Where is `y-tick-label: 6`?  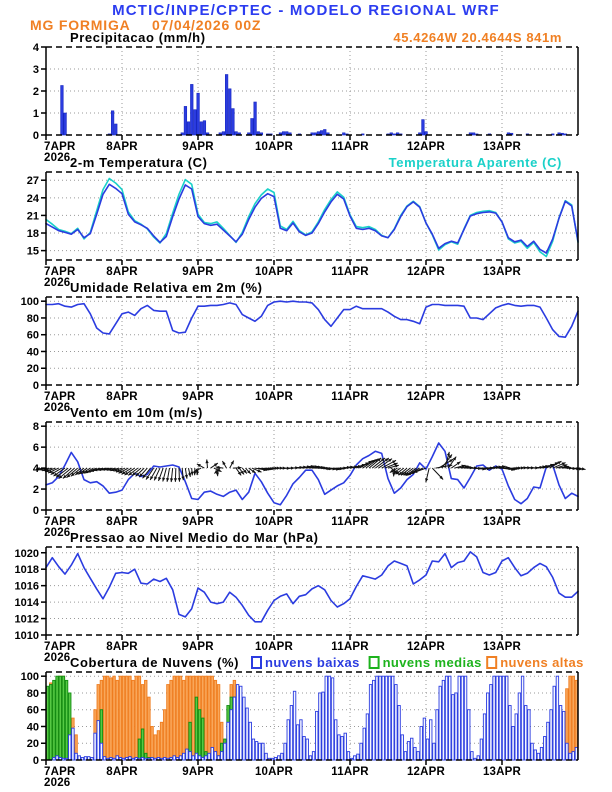 y-tick-label: 6 is located at coordinates (36, 448).